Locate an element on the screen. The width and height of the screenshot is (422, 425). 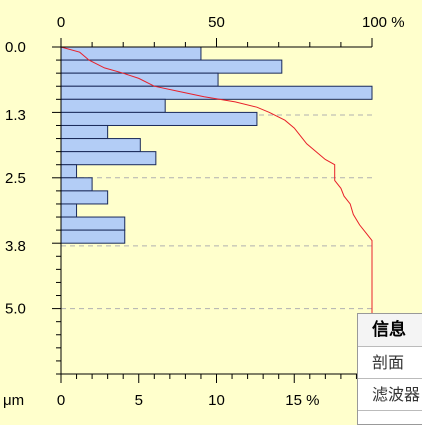
info-panel: 信息 剖面 滤波器 is located at coordinates (389, 369).